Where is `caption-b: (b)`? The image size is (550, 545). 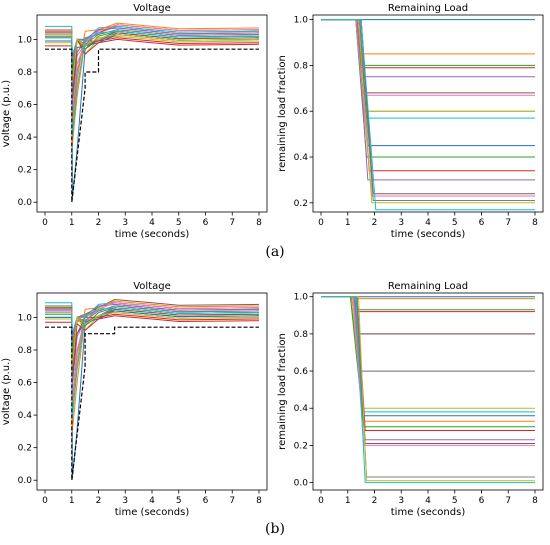 caption-b: (b) is located at coordinates (275, 529).